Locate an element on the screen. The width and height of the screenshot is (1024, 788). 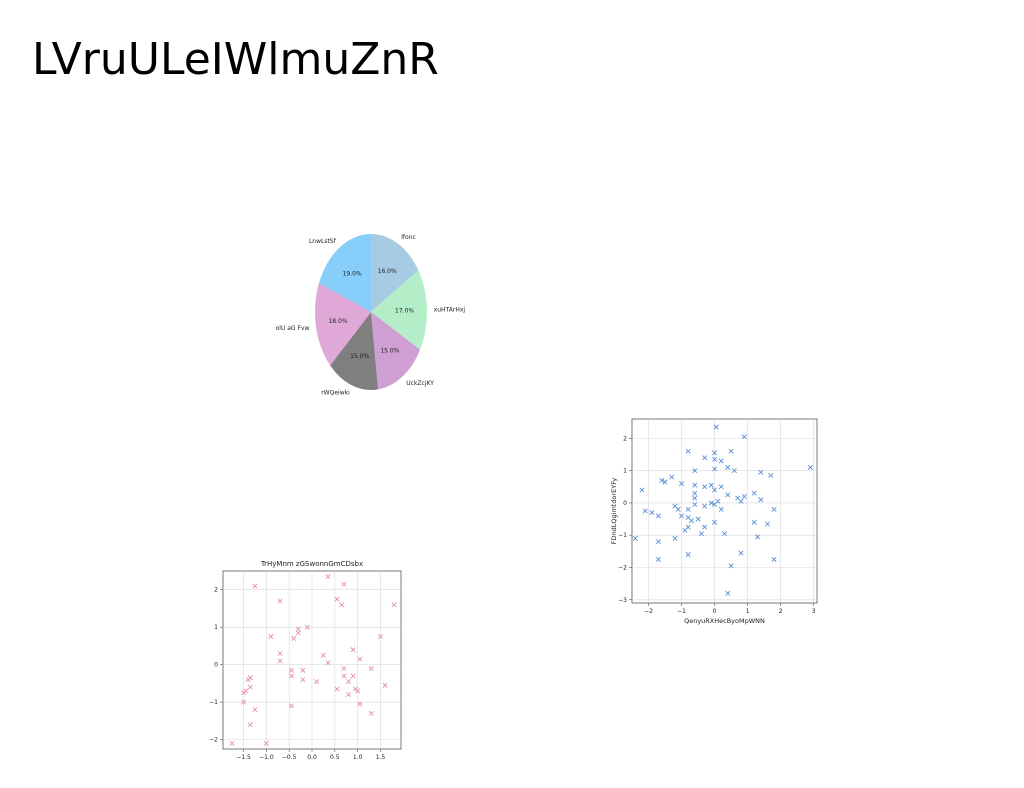
page-title: LVruULeIWlmuZnR is located at coordinates (235, 59).